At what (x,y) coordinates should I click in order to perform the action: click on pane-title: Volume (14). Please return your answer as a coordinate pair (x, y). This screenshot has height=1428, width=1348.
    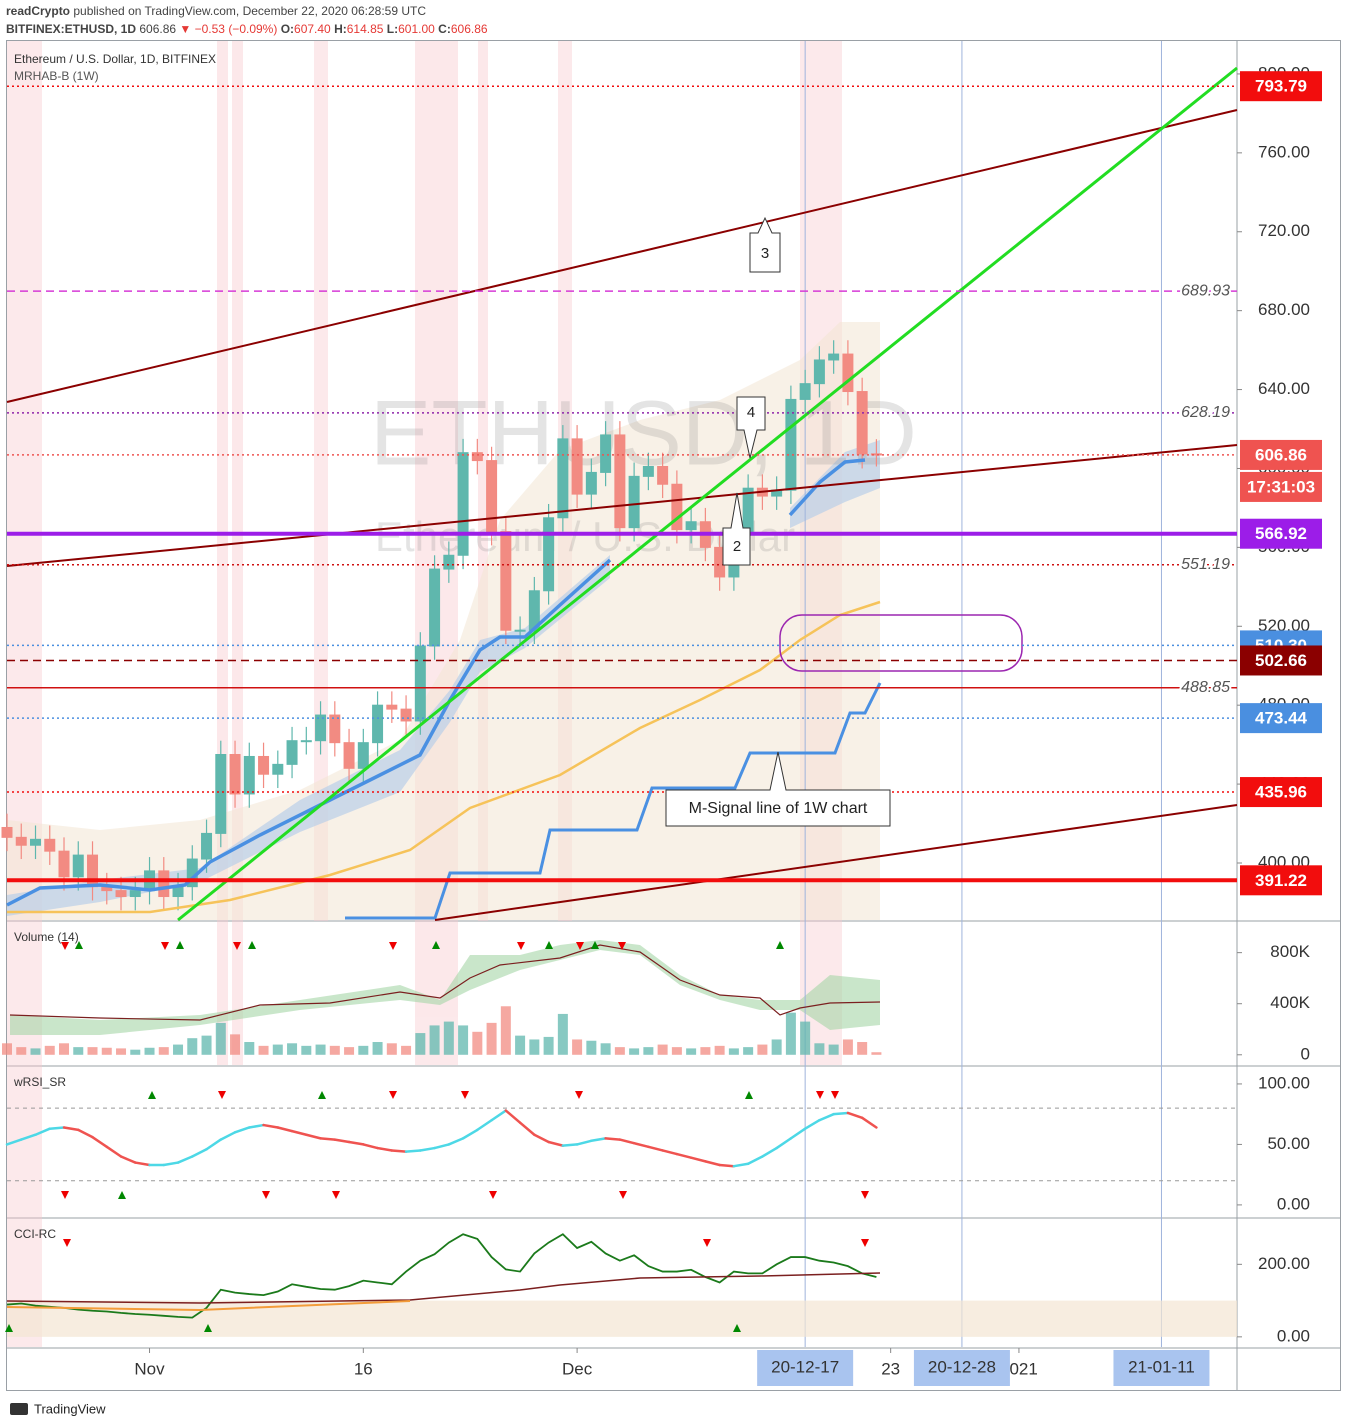
    Looking at the image, I should click on (46, 937).